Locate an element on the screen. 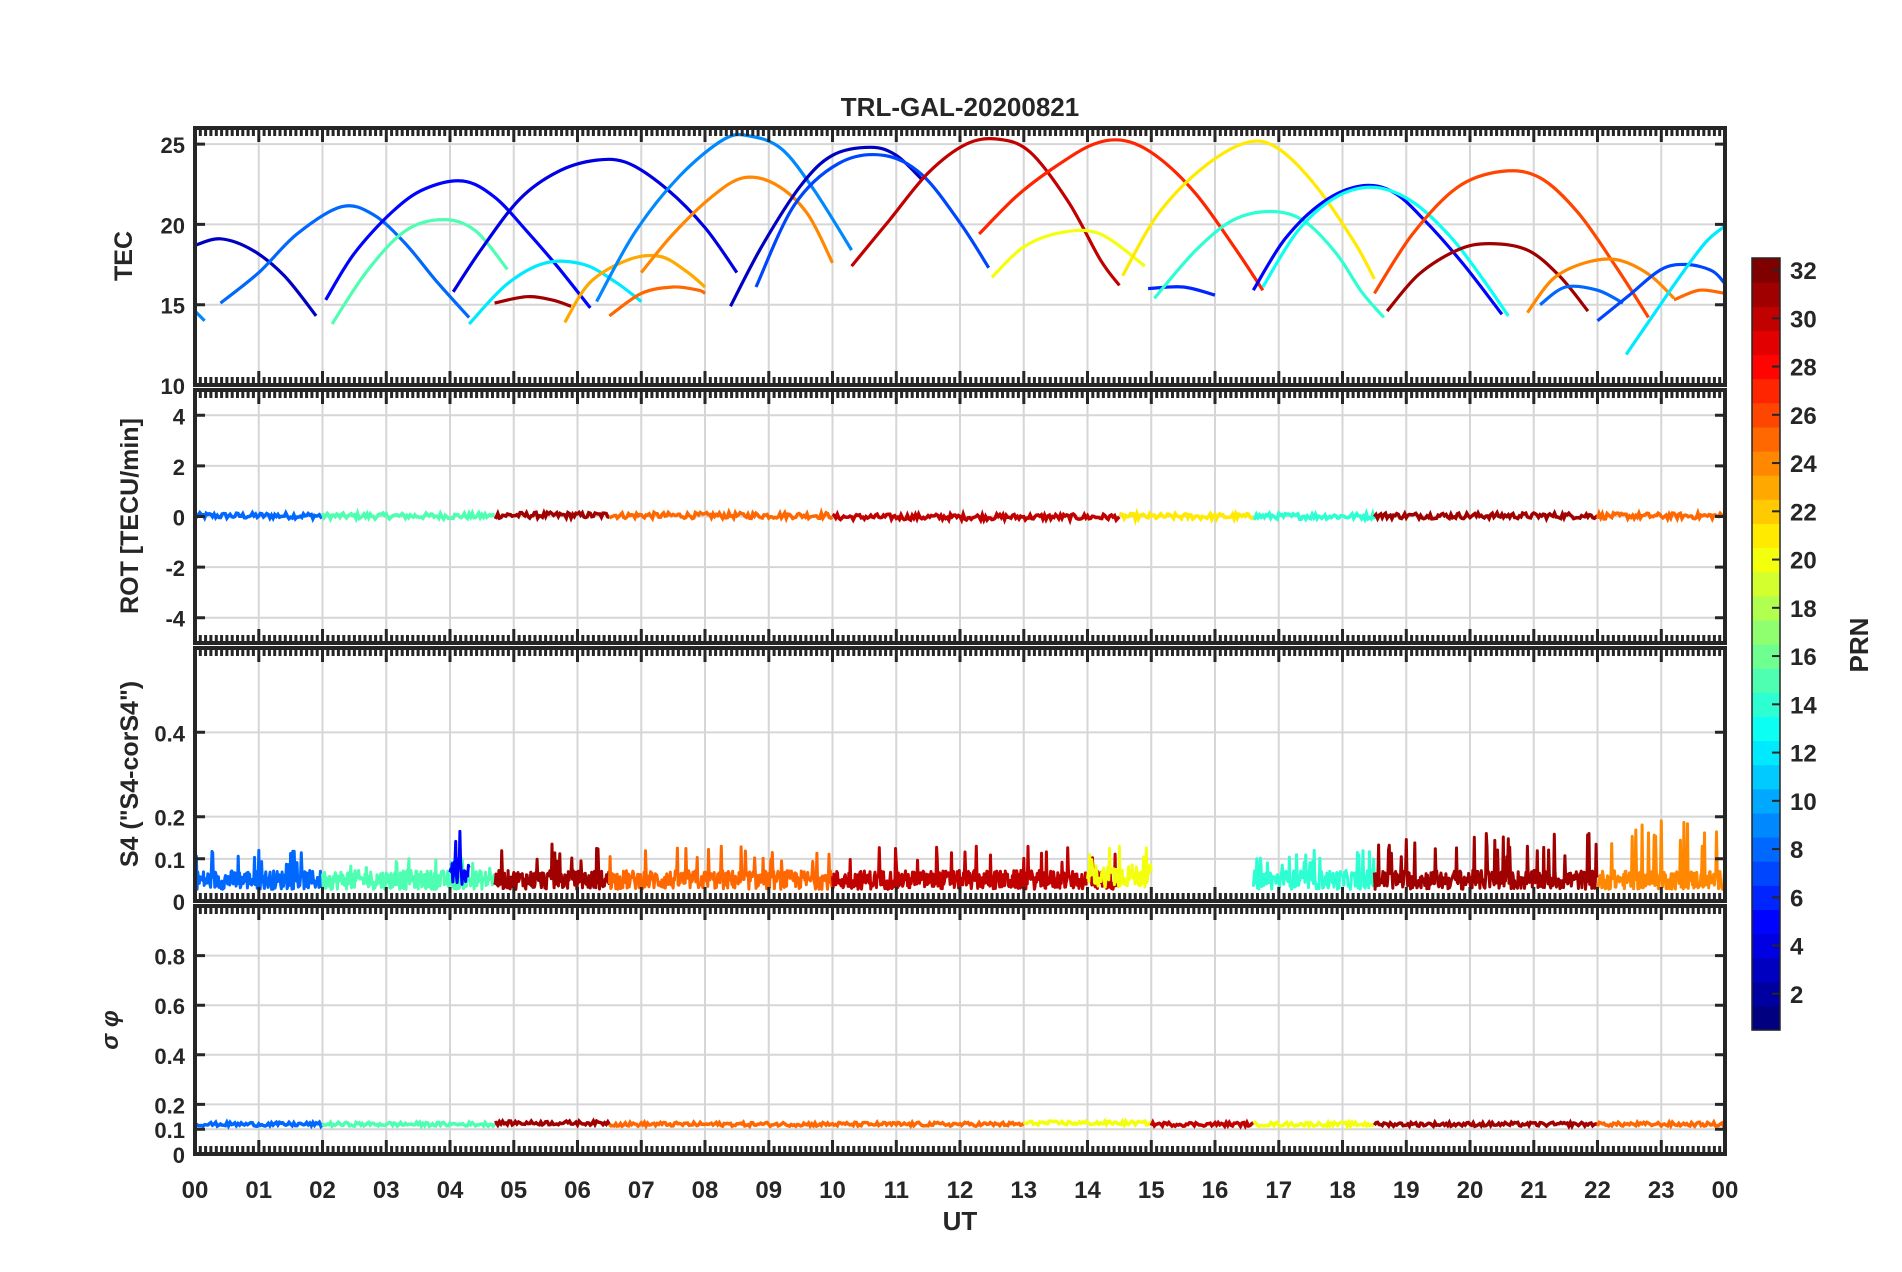  x-tick-label: 19 is located at coordinates (1406, 1190).